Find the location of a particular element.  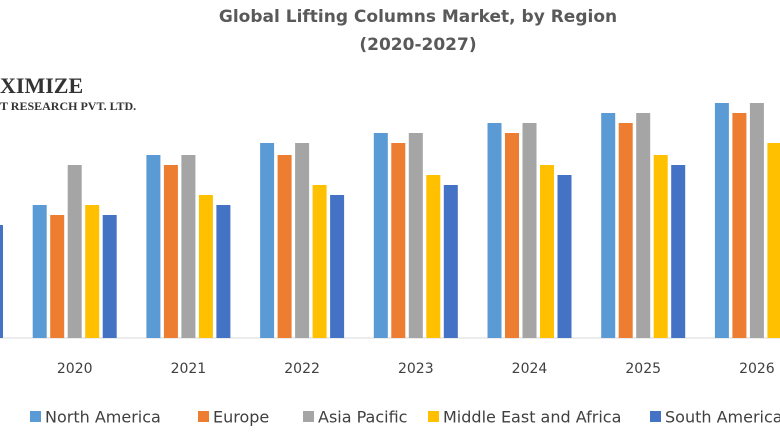

chart-title: Global Lifting Columns Market, by Region is located at coordinates (418, 17).